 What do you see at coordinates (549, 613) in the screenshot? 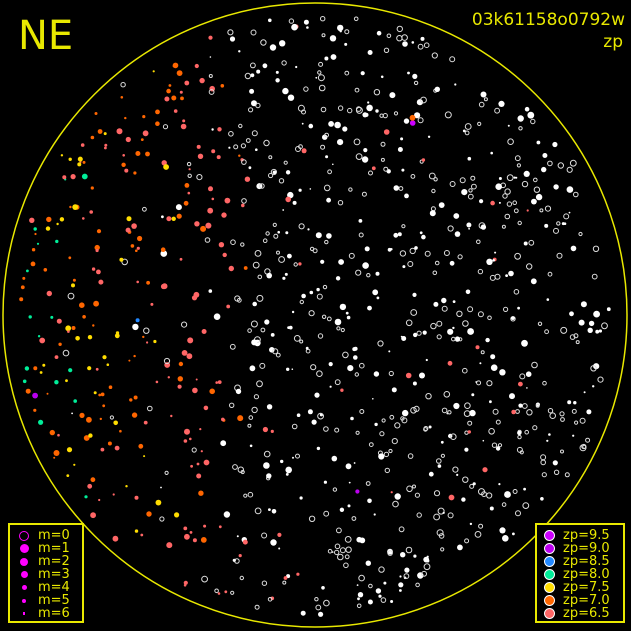
I see `zp-color-swatch-icon` at bounding box center [549, 613].